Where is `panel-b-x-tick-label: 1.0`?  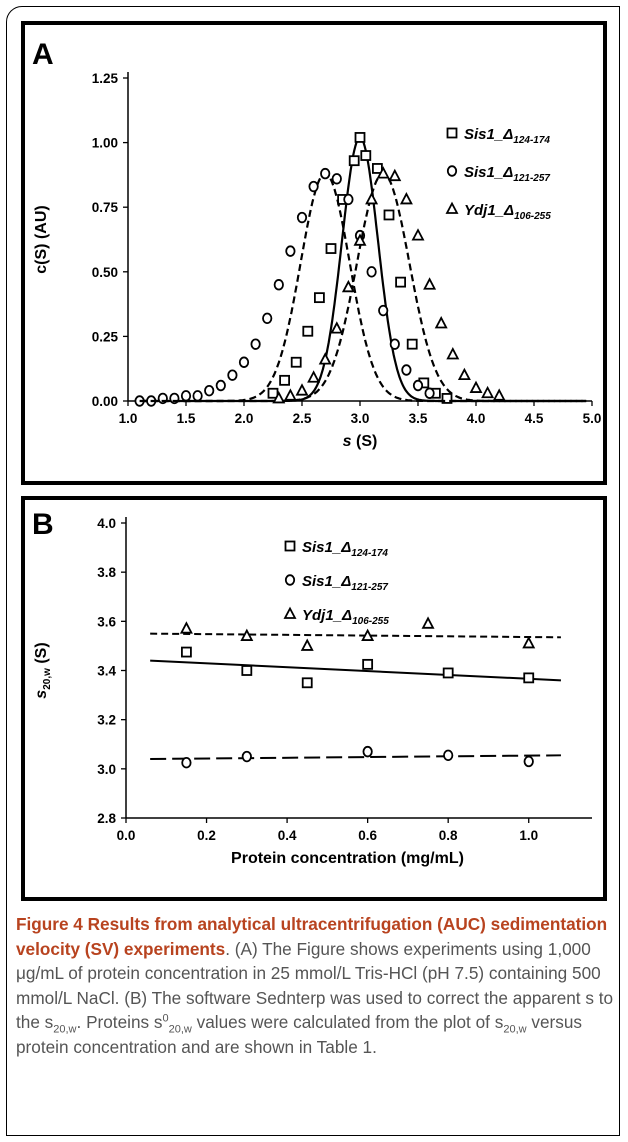 panel-b-x-tick-label: 1.0 is located at coordinates (528, 835).